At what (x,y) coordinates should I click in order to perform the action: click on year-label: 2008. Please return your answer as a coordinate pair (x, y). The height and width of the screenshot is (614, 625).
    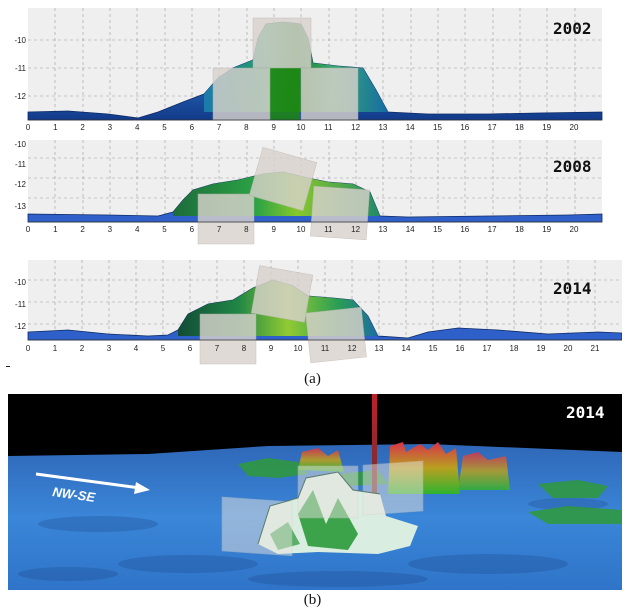
    Looking at the image, I should click on (572, 166).